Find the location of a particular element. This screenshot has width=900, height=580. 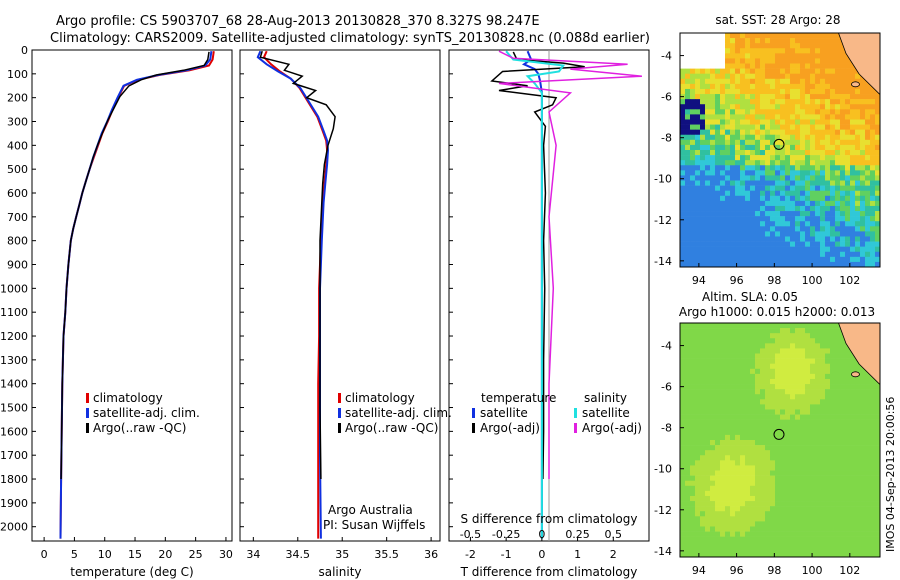

map-y-tick-label: -10 is located at coordinates (663, 179).